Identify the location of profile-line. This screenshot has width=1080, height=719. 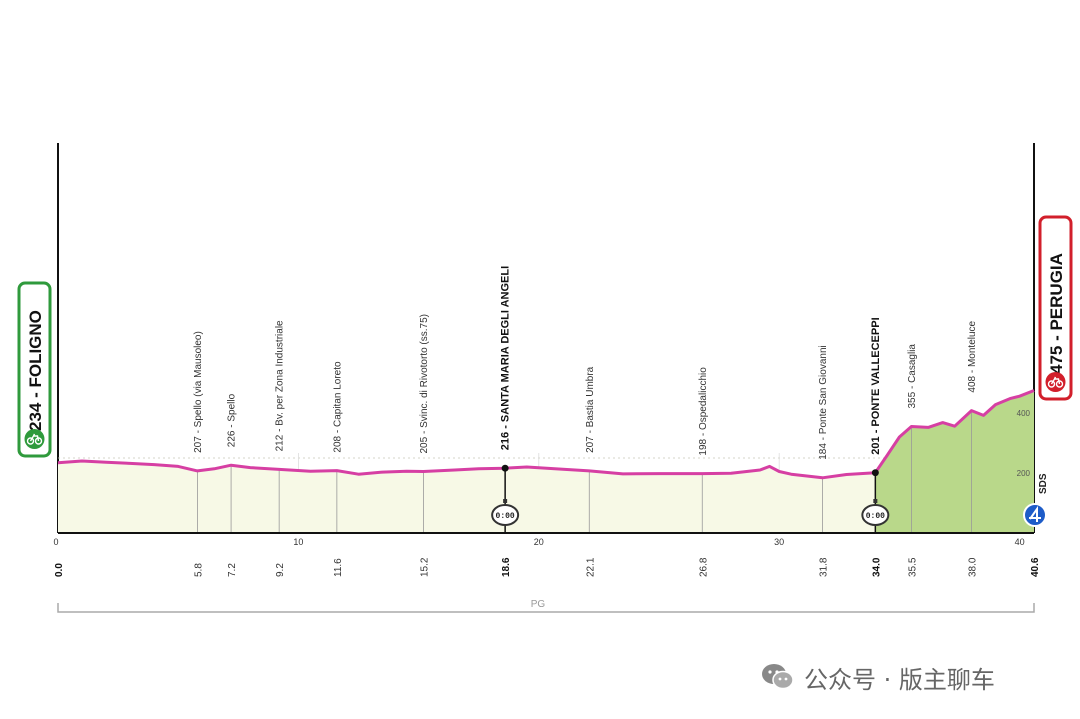
(546, 434).